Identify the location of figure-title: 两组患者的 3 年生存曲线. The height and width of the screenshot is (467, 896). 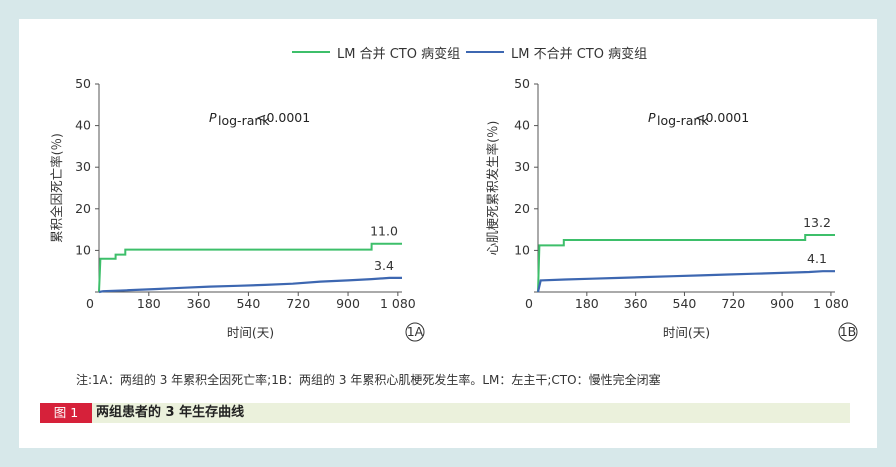
(170, 412).